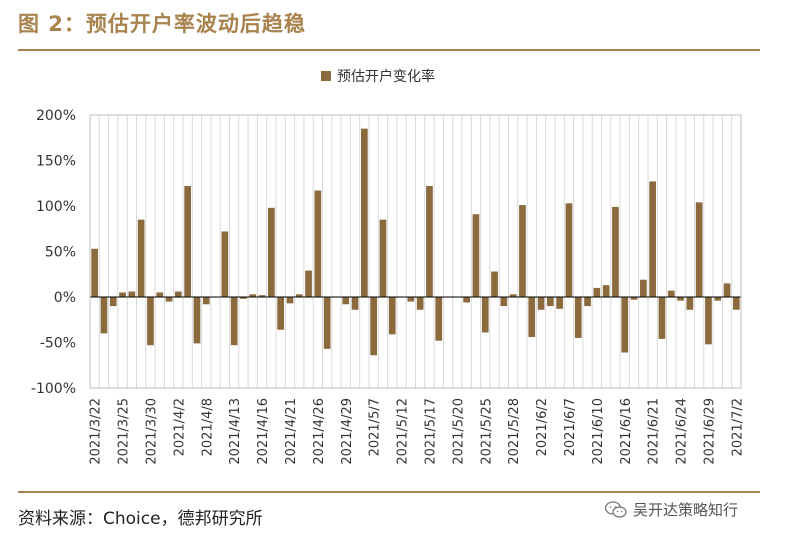  I want to click on source-note: 资料来源：Choice，德邦研究所, so click(140, 519).